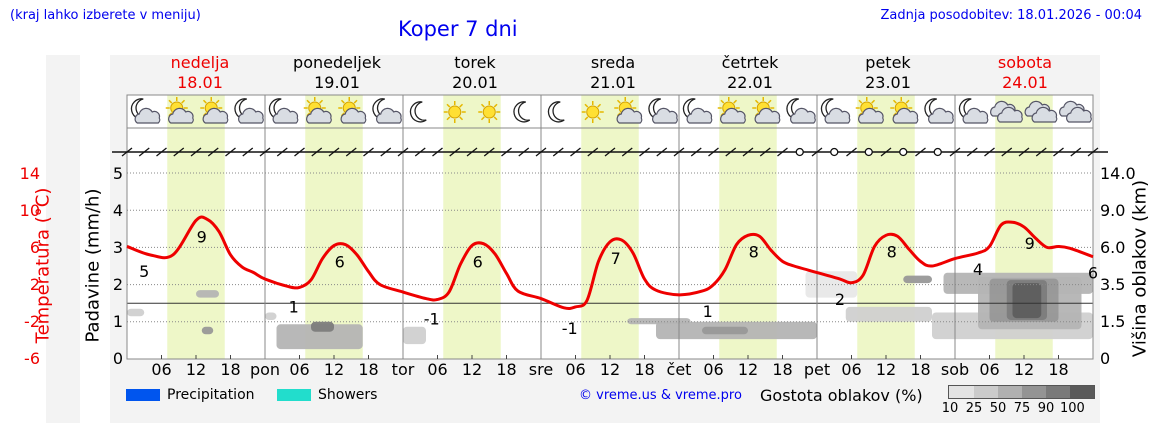 This screenshot has height=443, width=1152. I want to click on day-date: 20.01, so click(475, 82).